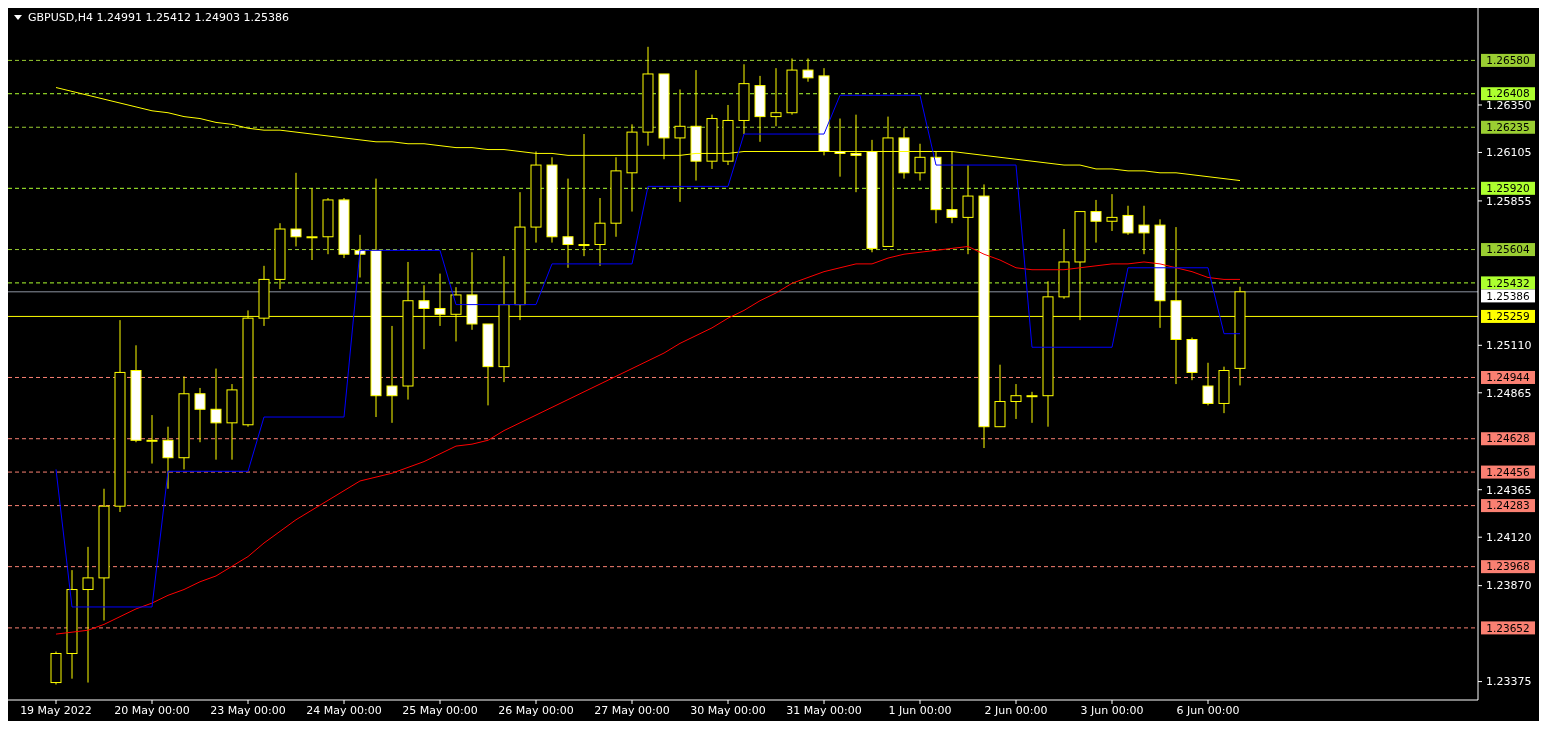 The height and width of the screenshot is (729, 1547). What do you see at coordinates (56, 710) in the screenshot?
I see `x-tick-label: 19 May 2022` at bounding box center [56, 710].